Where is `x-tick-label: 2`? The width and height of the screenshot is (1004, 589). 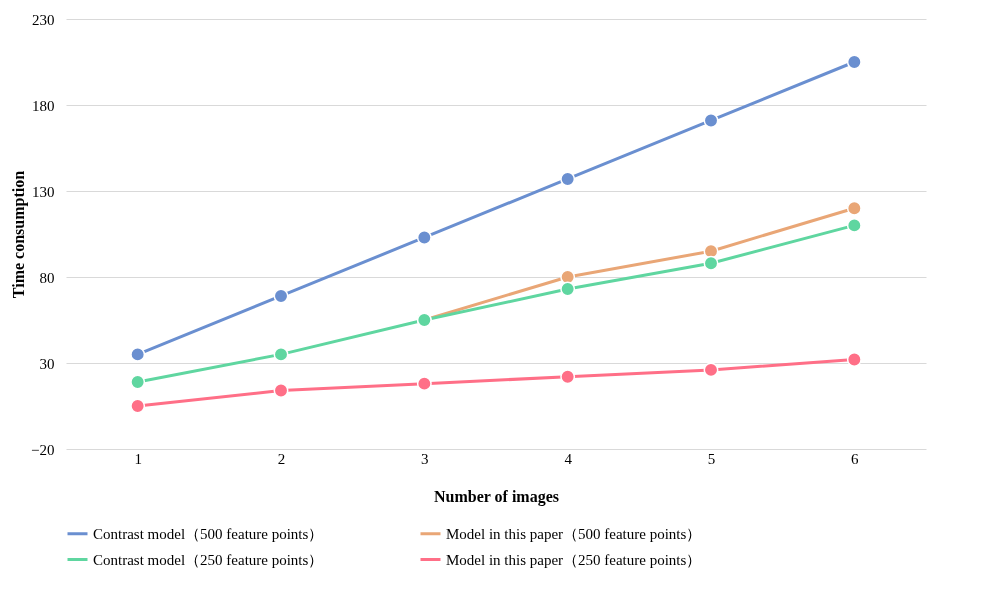 x-tick-label: 2 is located at coordinates (281, 458).